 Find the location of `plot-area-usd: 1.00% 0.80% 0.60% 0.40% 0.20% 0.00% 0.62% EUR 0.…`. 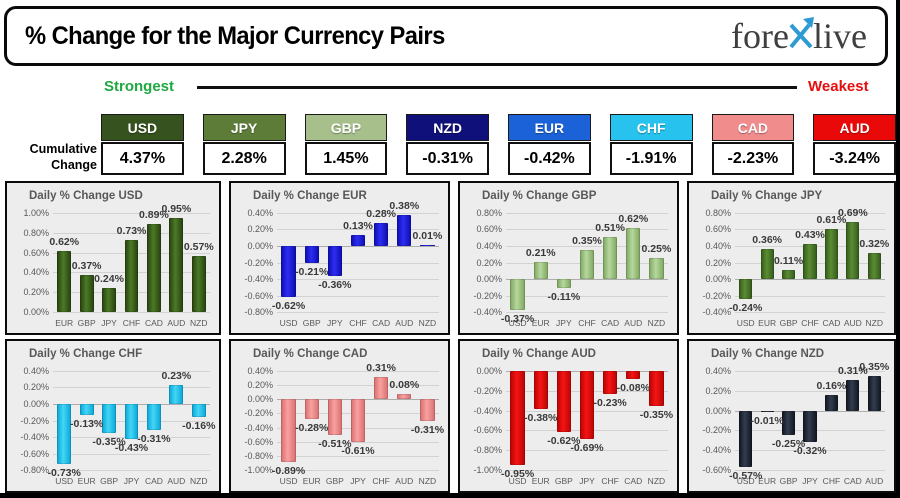

plot-area-usd: 1.00% 0.80% 0.60% 0.40% 0.20% 0.00% 0.62% EUR 0.… is located at coordinates (118, 265).